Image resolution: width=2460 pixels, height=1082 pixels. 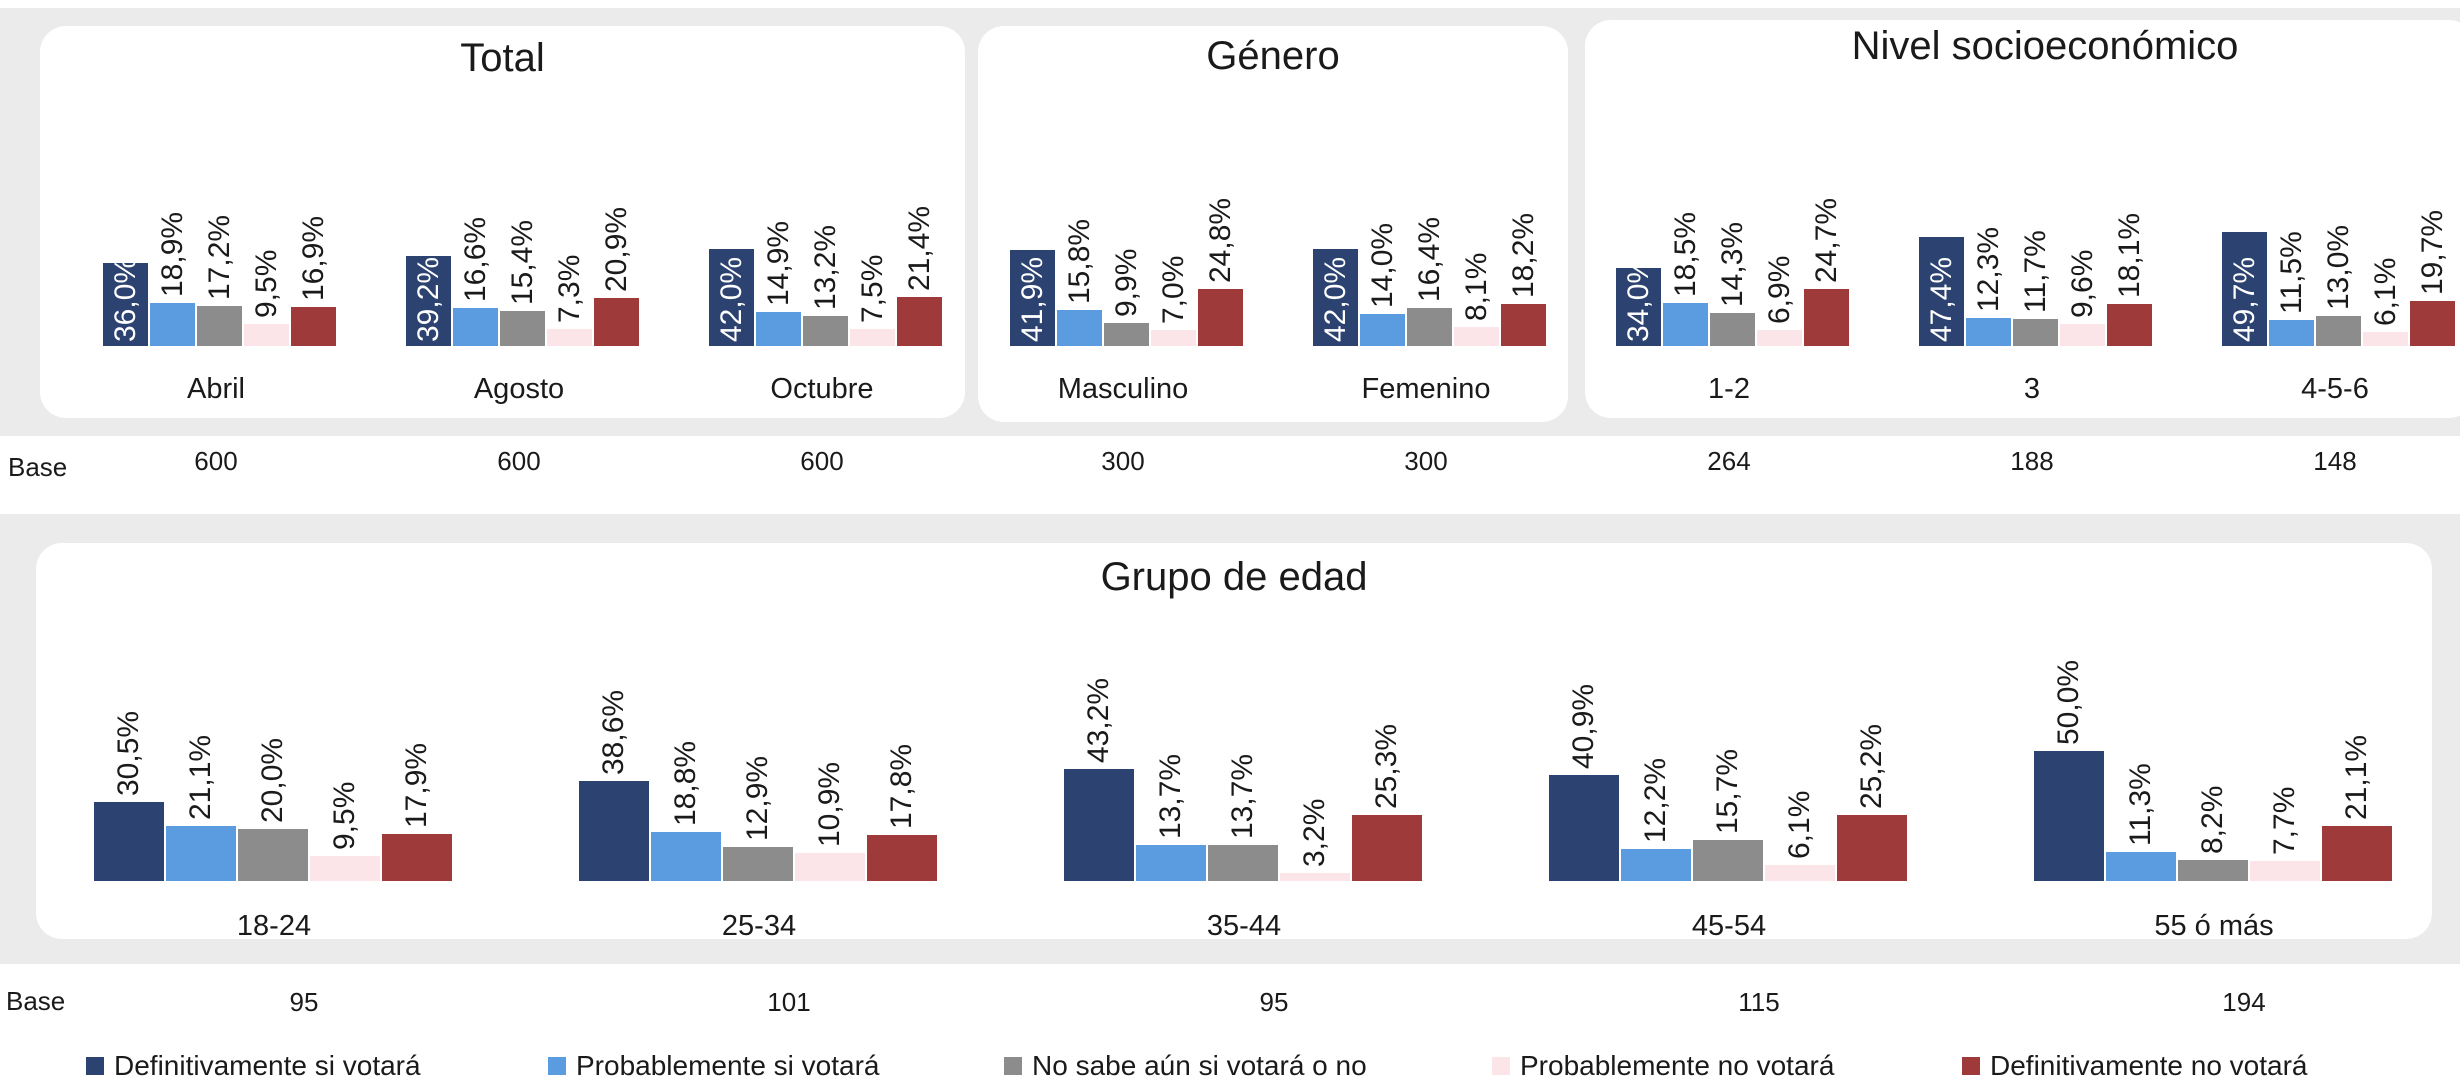 What do you see at coordinates (1242, 797) in the screenshot?
I see `data-label-3-2-2: 13,7%` at bounding box center [1242, 797].